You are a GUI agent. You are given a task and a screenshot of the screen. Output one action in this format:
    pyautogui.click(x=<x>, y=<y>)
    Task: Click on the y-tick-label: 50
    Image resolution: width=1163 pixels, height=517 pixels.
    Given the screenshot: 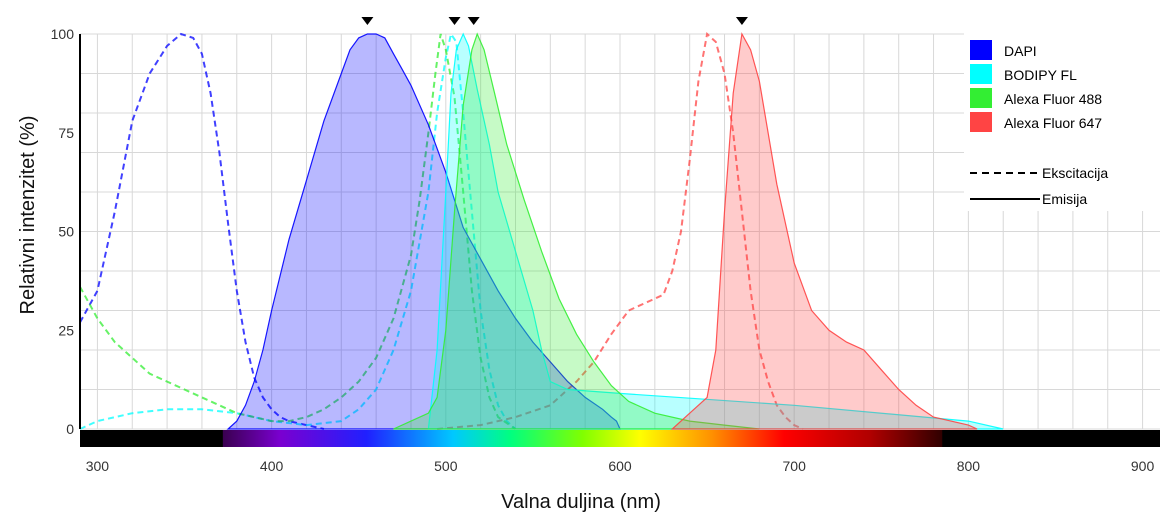 What is the action you would take?
    pyautogui.click(x=66, y=232)
    